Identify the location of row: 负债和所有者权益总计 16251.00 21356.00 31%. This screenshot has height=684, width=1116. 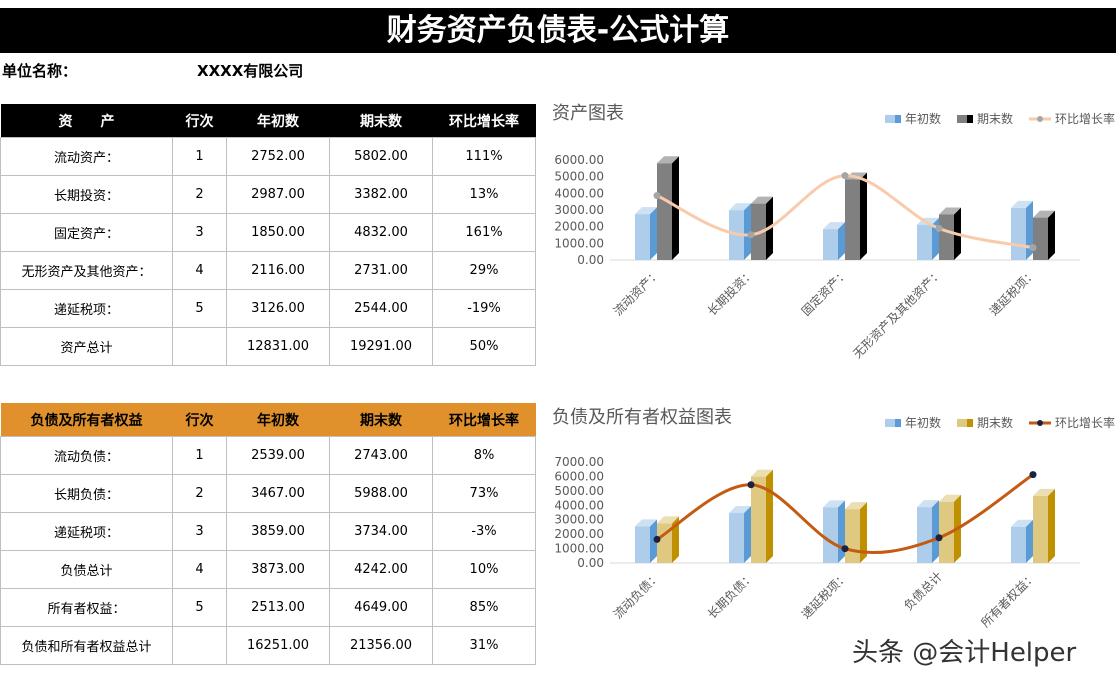
(268, 645).